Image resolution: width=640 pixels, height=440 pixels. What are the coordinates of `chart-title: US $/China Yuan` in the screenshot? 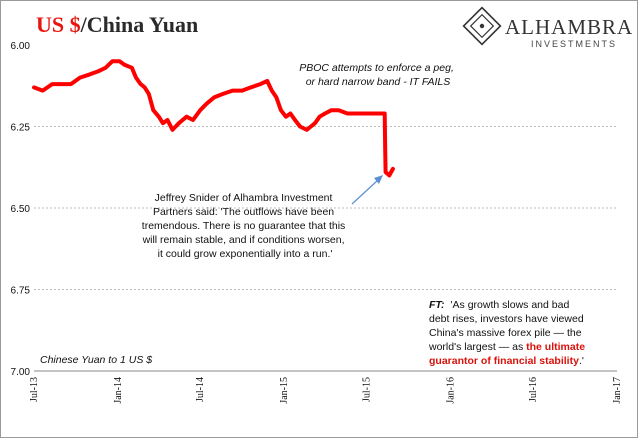 It's located at (117, 24).